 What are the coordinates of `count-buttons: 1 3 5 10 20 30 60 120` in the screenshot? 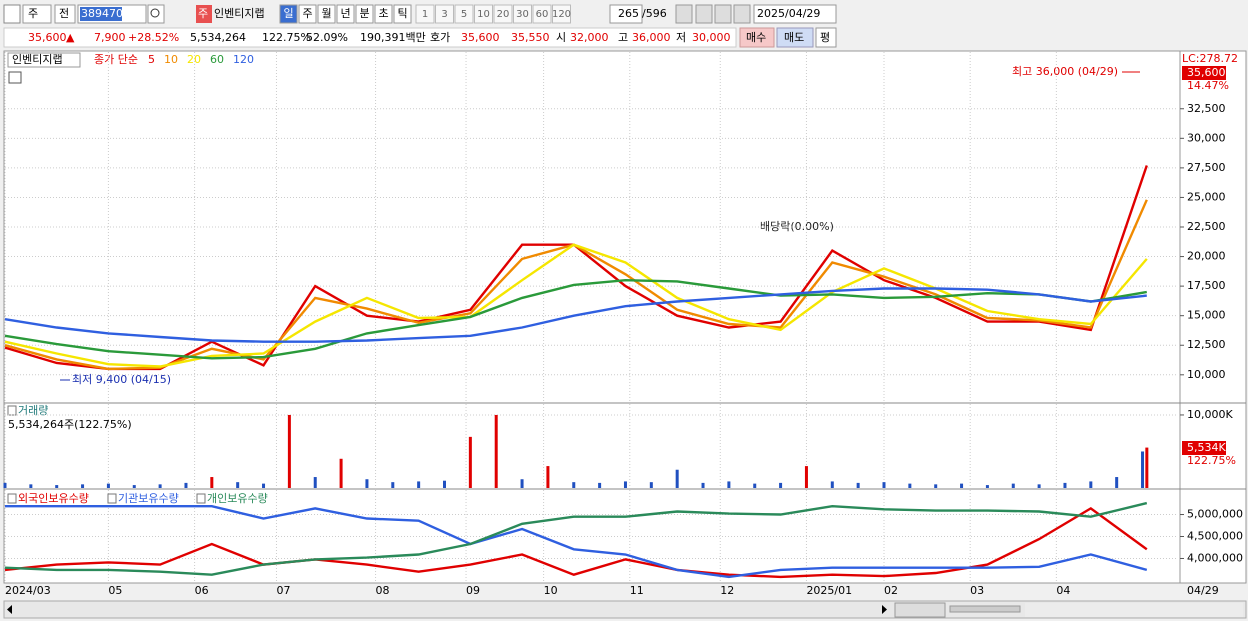 It's located at (493, 14).